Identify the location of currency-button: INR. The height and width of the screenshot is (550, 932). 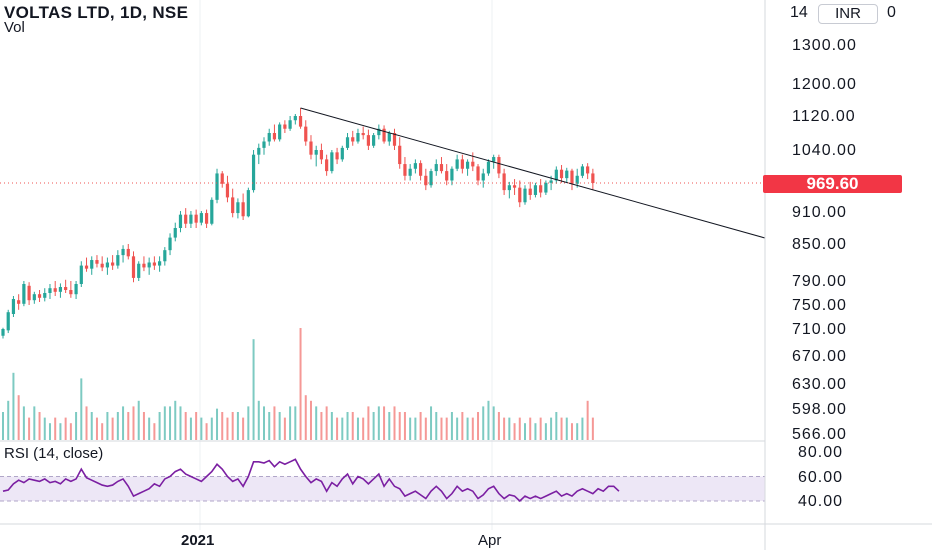
(848, 14).